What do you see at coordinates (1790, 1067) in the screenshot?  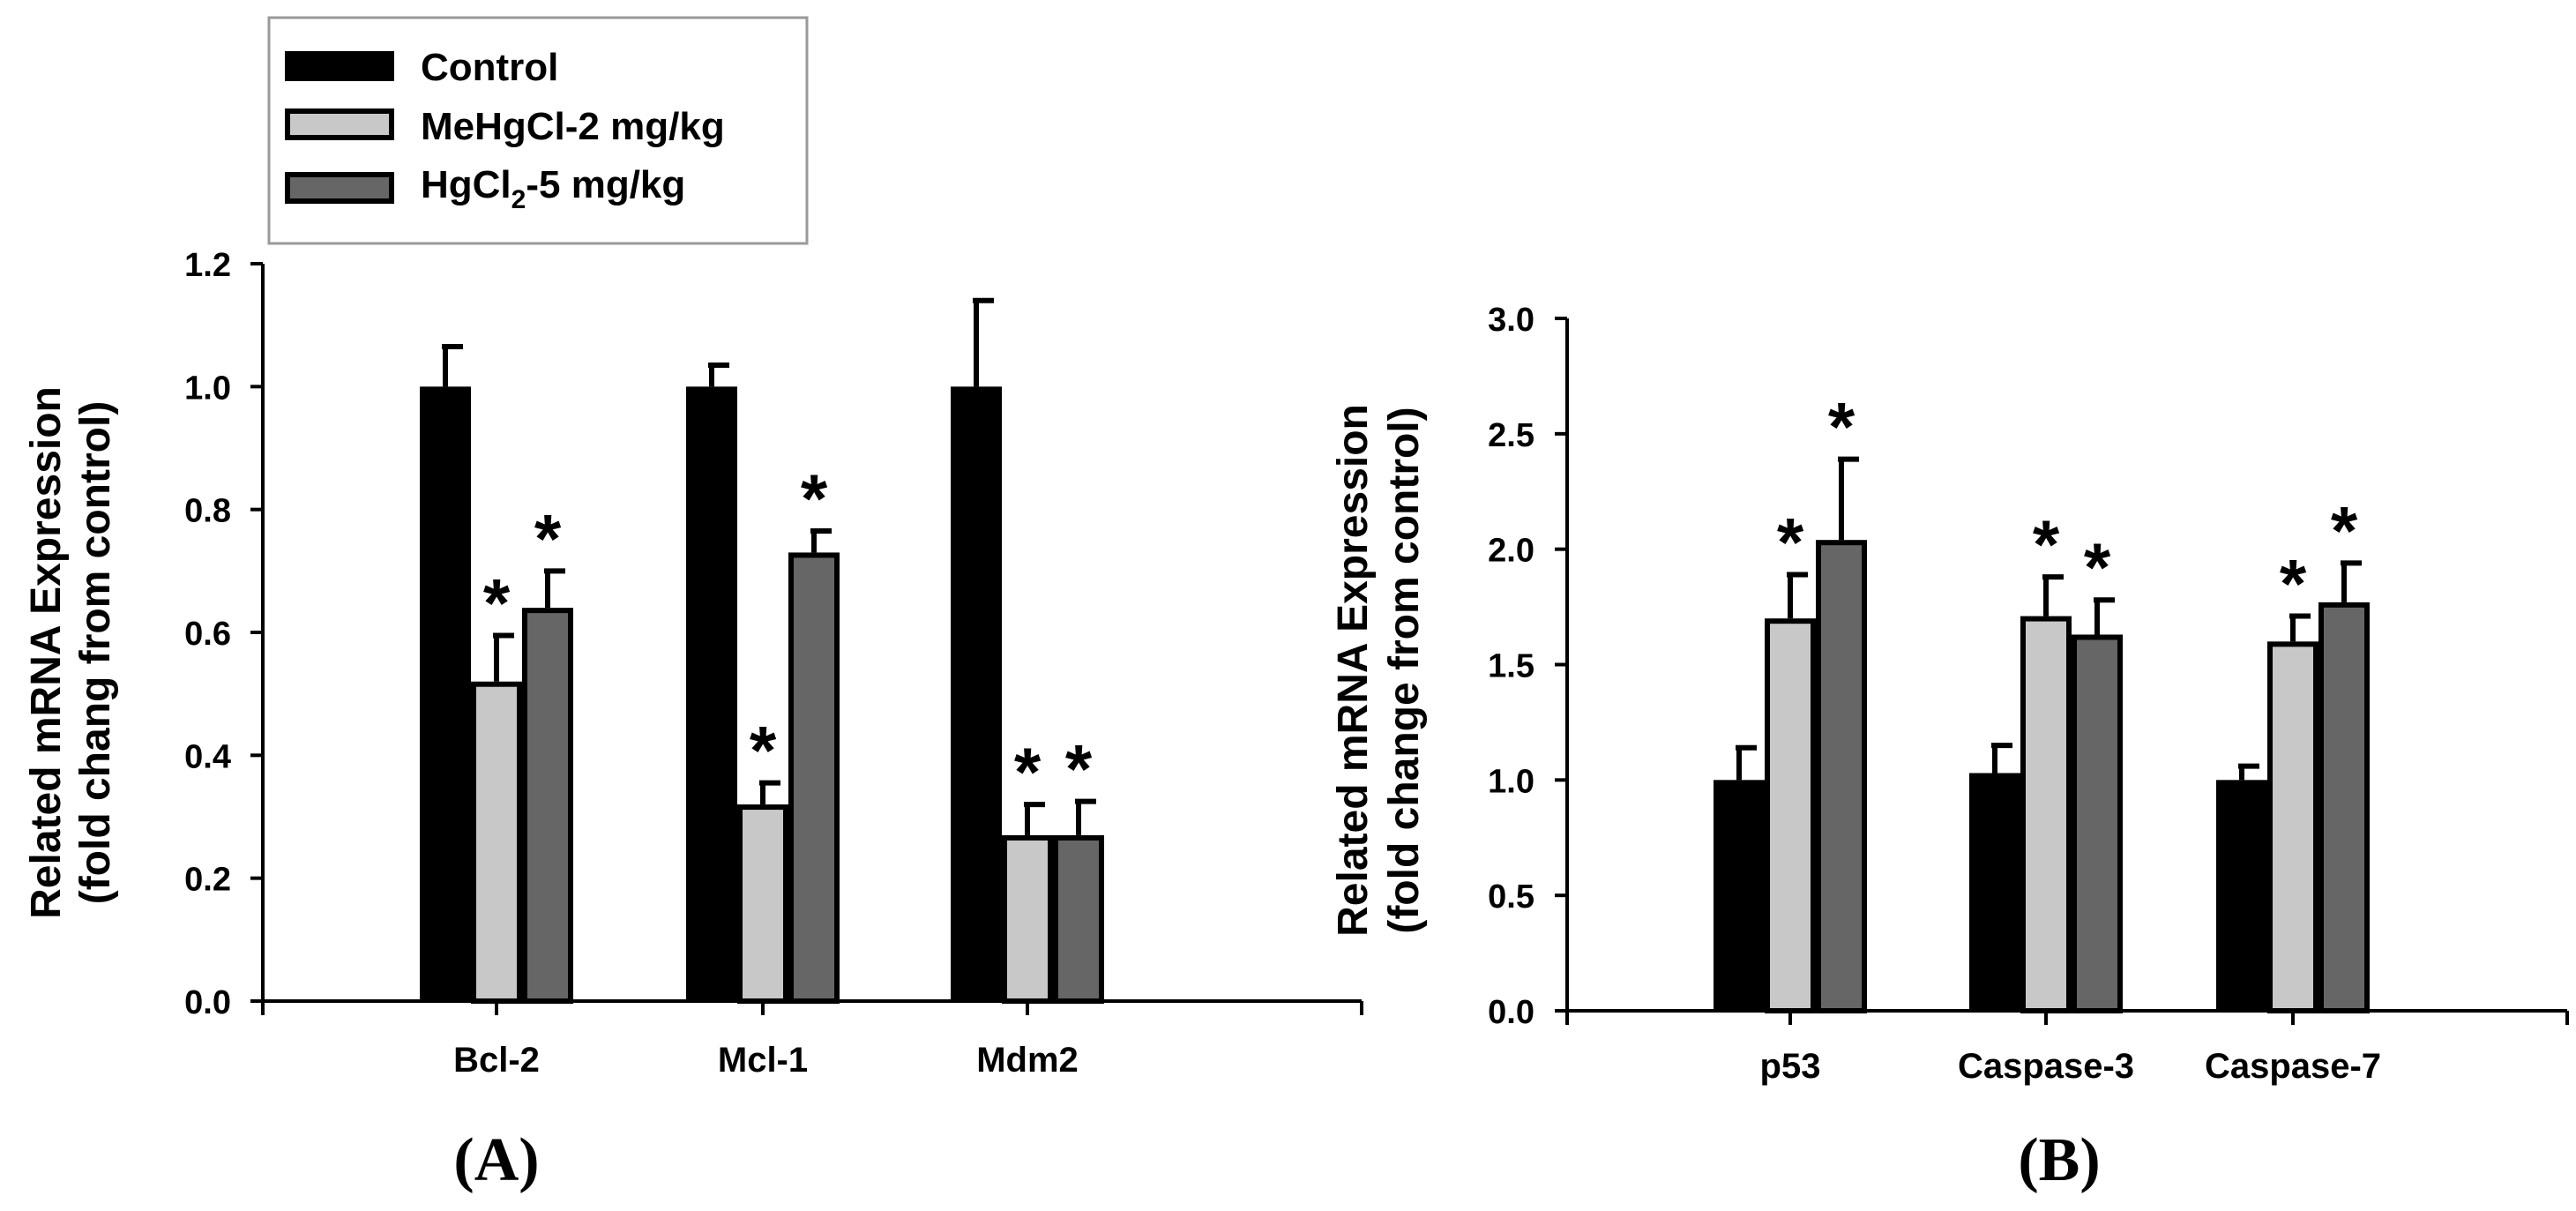 I see `category-label-b: p53` at bounding box center [1790, 1067].